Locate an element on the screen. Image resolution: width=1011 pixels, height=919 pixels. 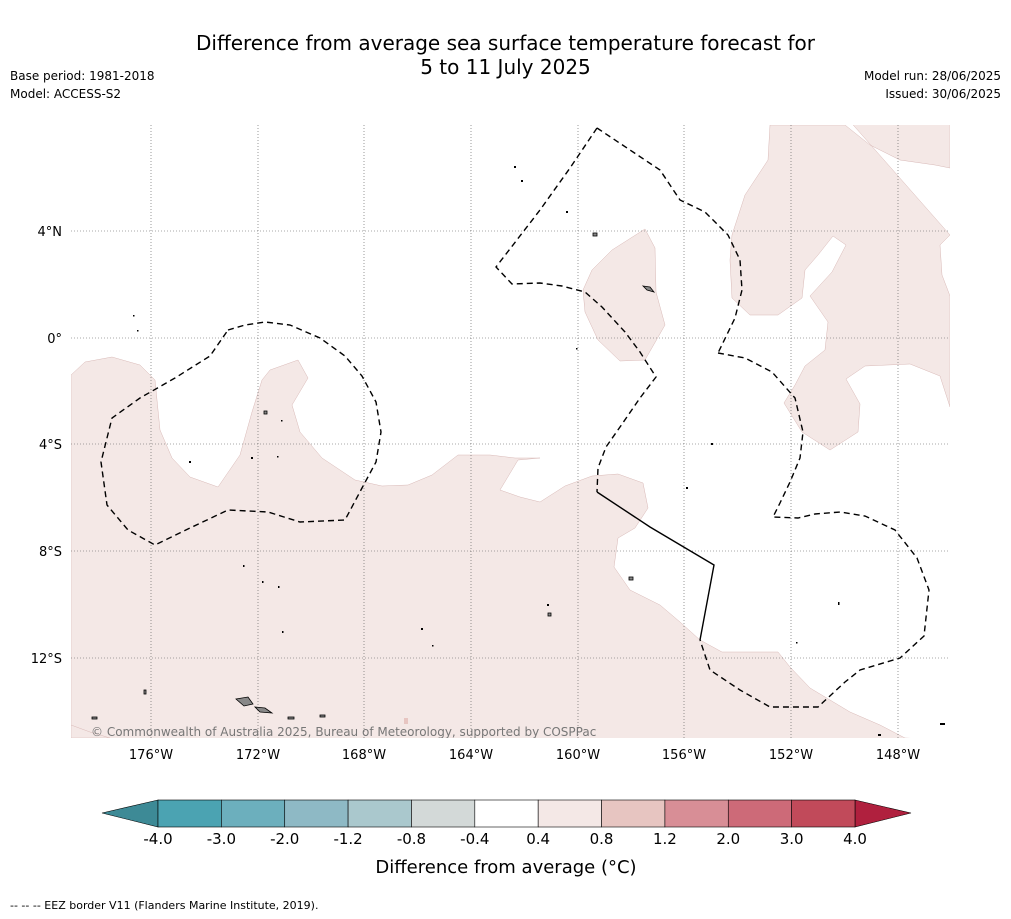
colorbar-tick-label: 0.8 is located at coordinates (602, 839).